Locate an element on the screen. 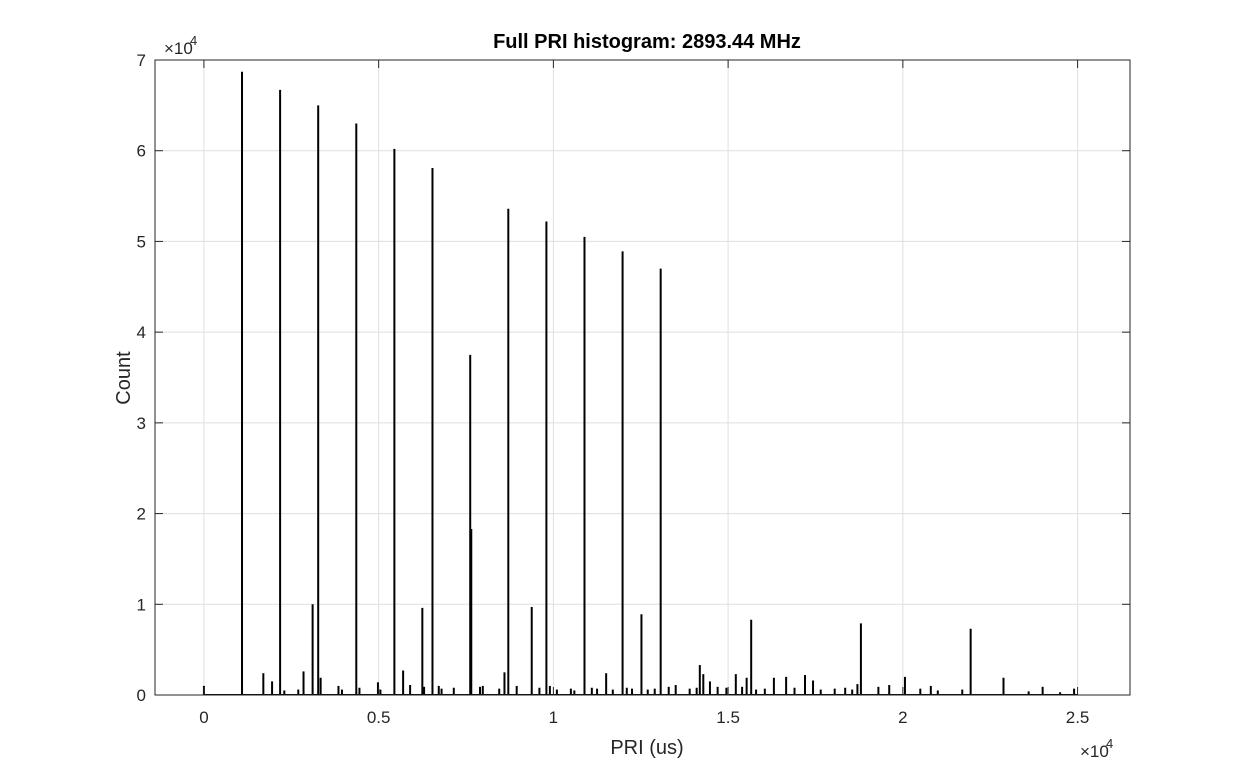 The image size is (1250, 781). y-multiplier-exponent: 4 is located at coordinates (193, 40).